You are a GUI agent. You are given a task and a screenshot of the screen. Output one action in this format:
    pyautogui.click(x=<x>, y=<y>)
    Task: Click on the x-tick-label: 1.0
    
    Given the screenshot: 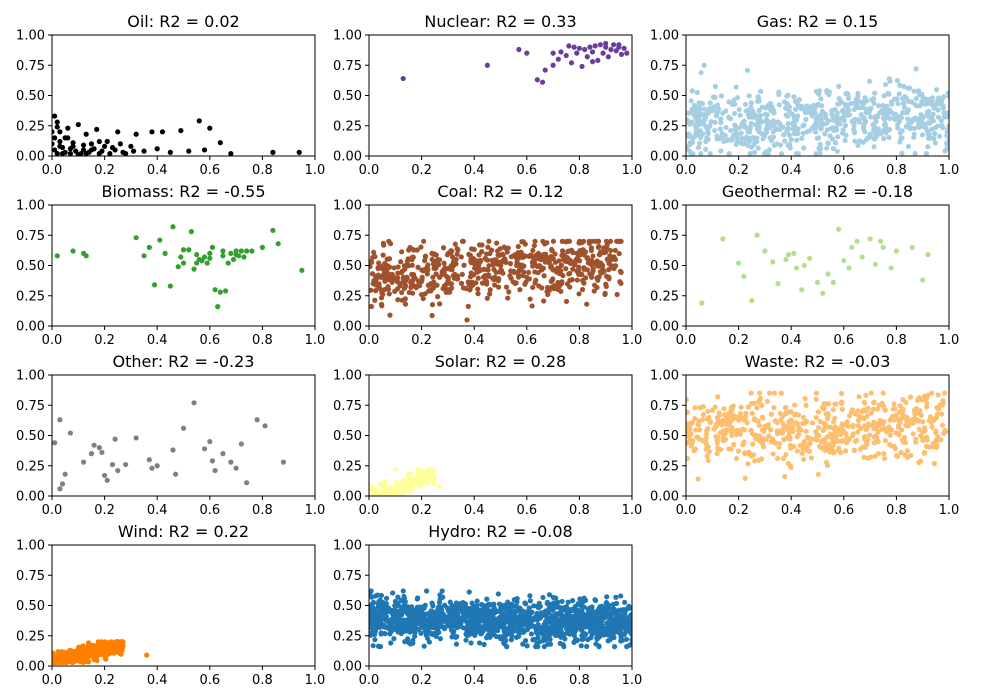 What is the action you would take?
    pyautogui.click(x=632, y=680)
    